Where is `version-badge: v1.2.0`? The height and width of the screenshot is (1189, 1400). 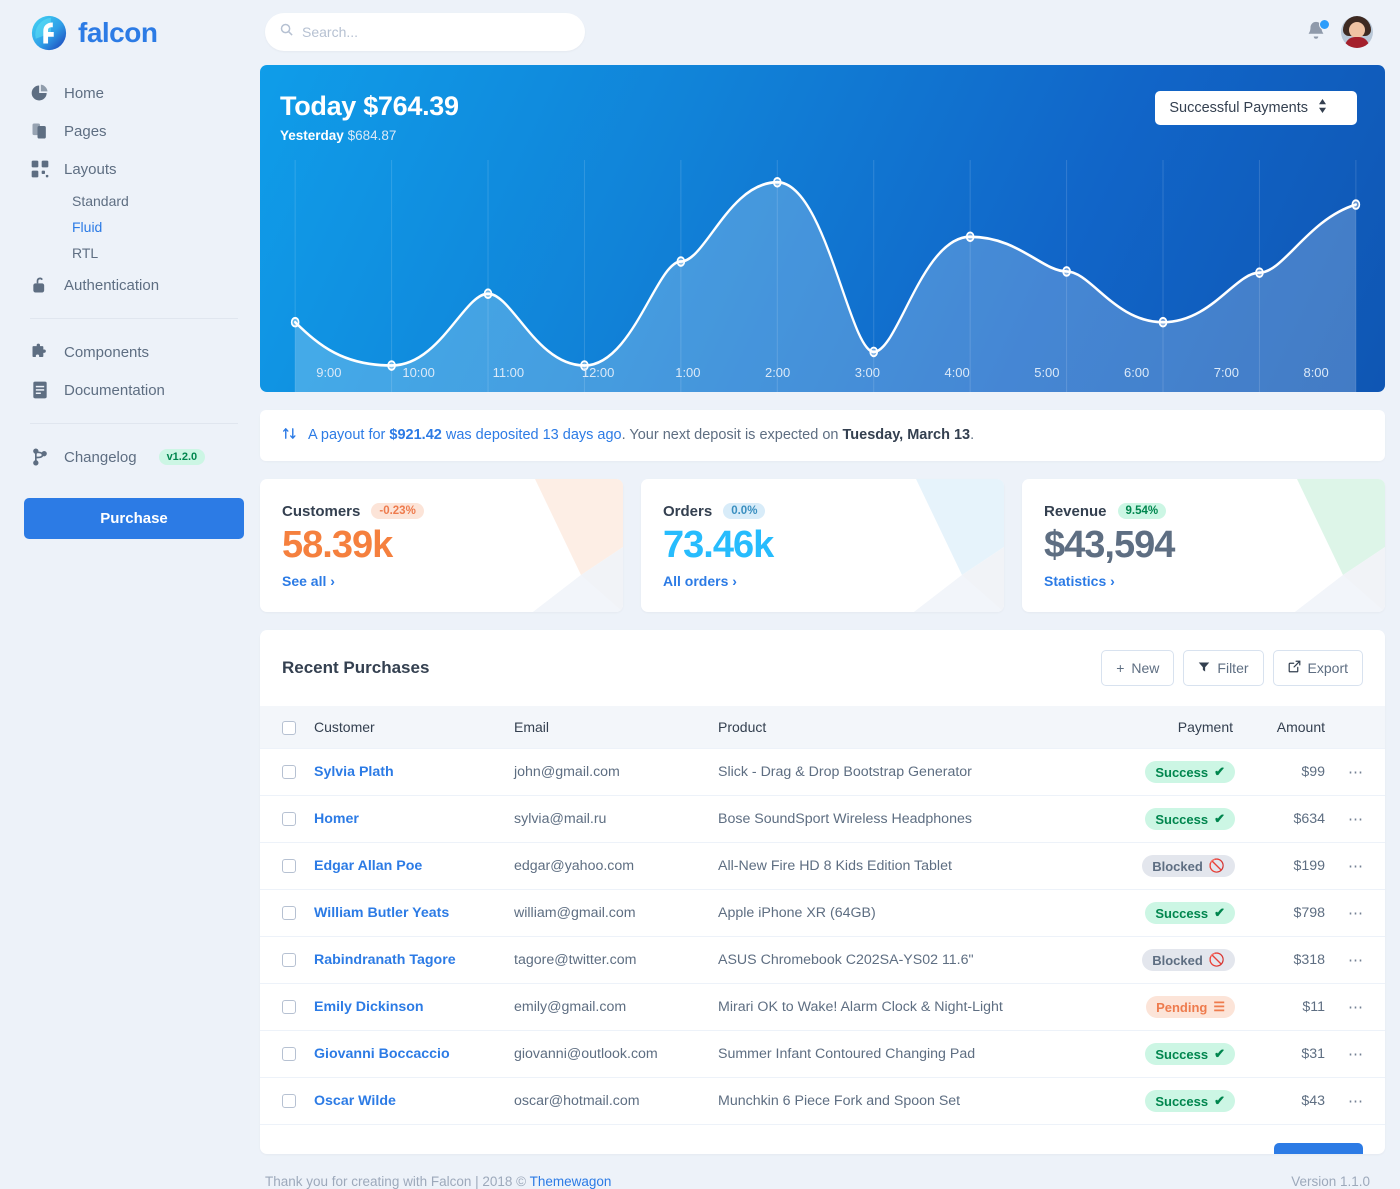 version-badge: v1.2.0 is located at coordinates (182, 457).